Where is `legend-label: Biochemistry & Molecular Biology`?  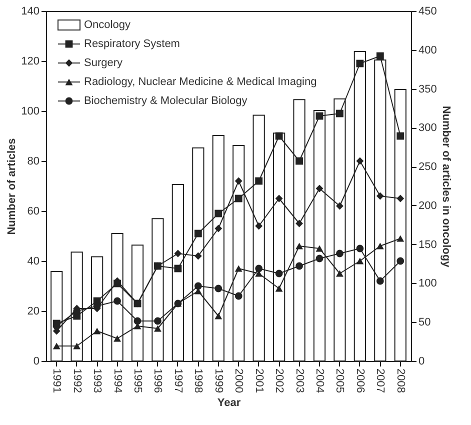 legend-label: Biochemistry & Molecular Biology is located at coordinates (166, 101).